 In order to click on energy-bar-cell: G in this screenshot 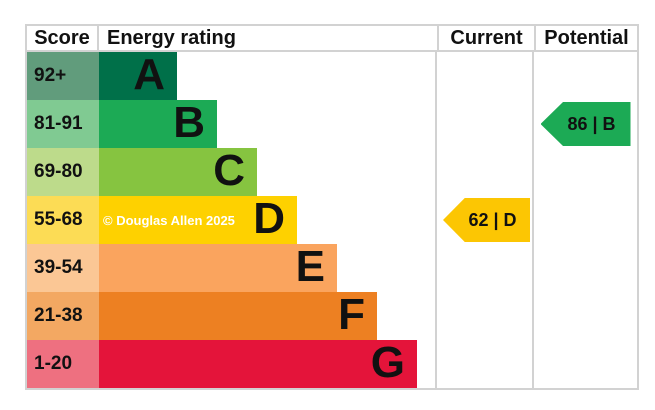, I will do `click(268, 364)`.